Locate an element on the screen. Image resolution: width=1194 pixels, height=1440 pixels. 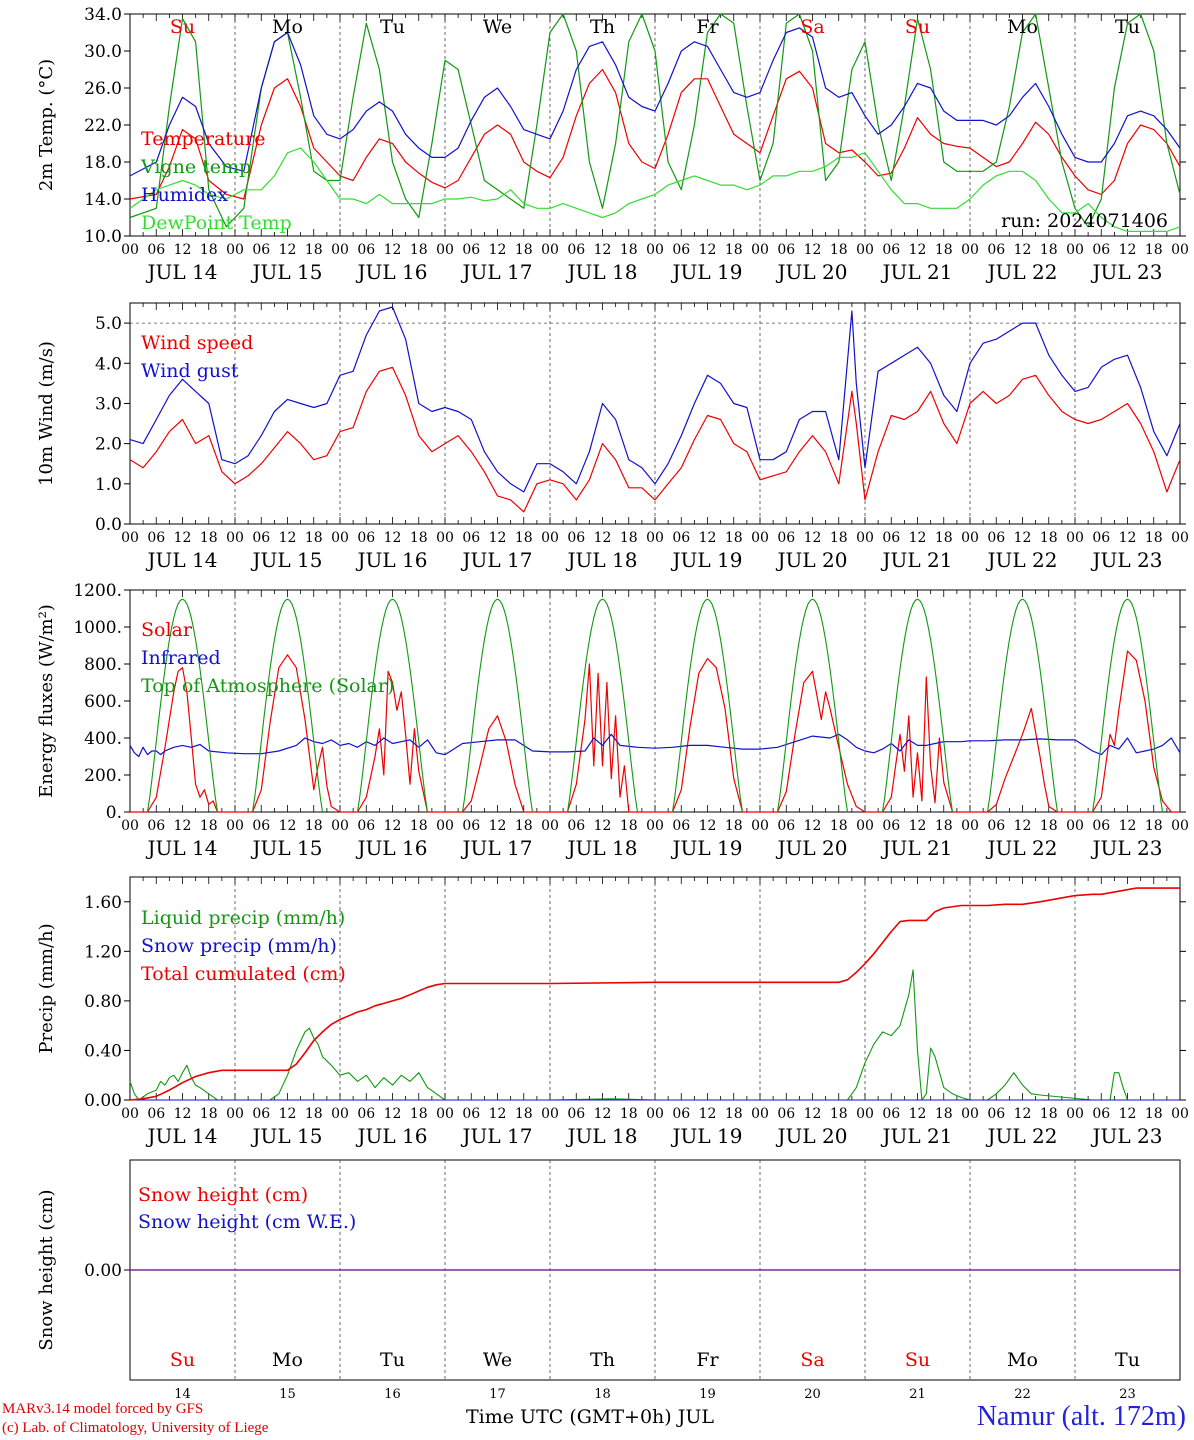
weekday-label-top: Mo is located at coordinates (287, 27).